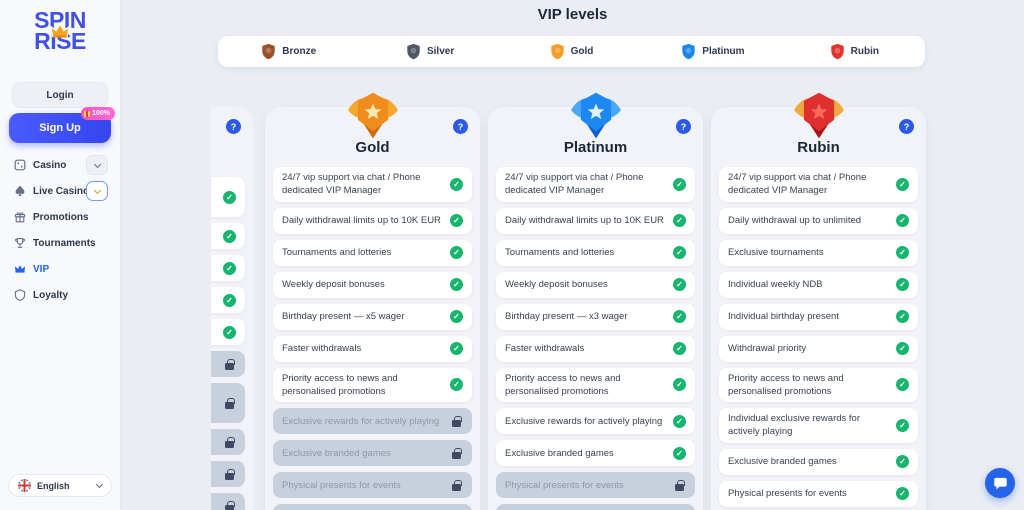 This screenshot has width=1024, height=510. Describe the element at coordinates (582, 51) in the screenshot. I see `tab-label: Gold` at that location.